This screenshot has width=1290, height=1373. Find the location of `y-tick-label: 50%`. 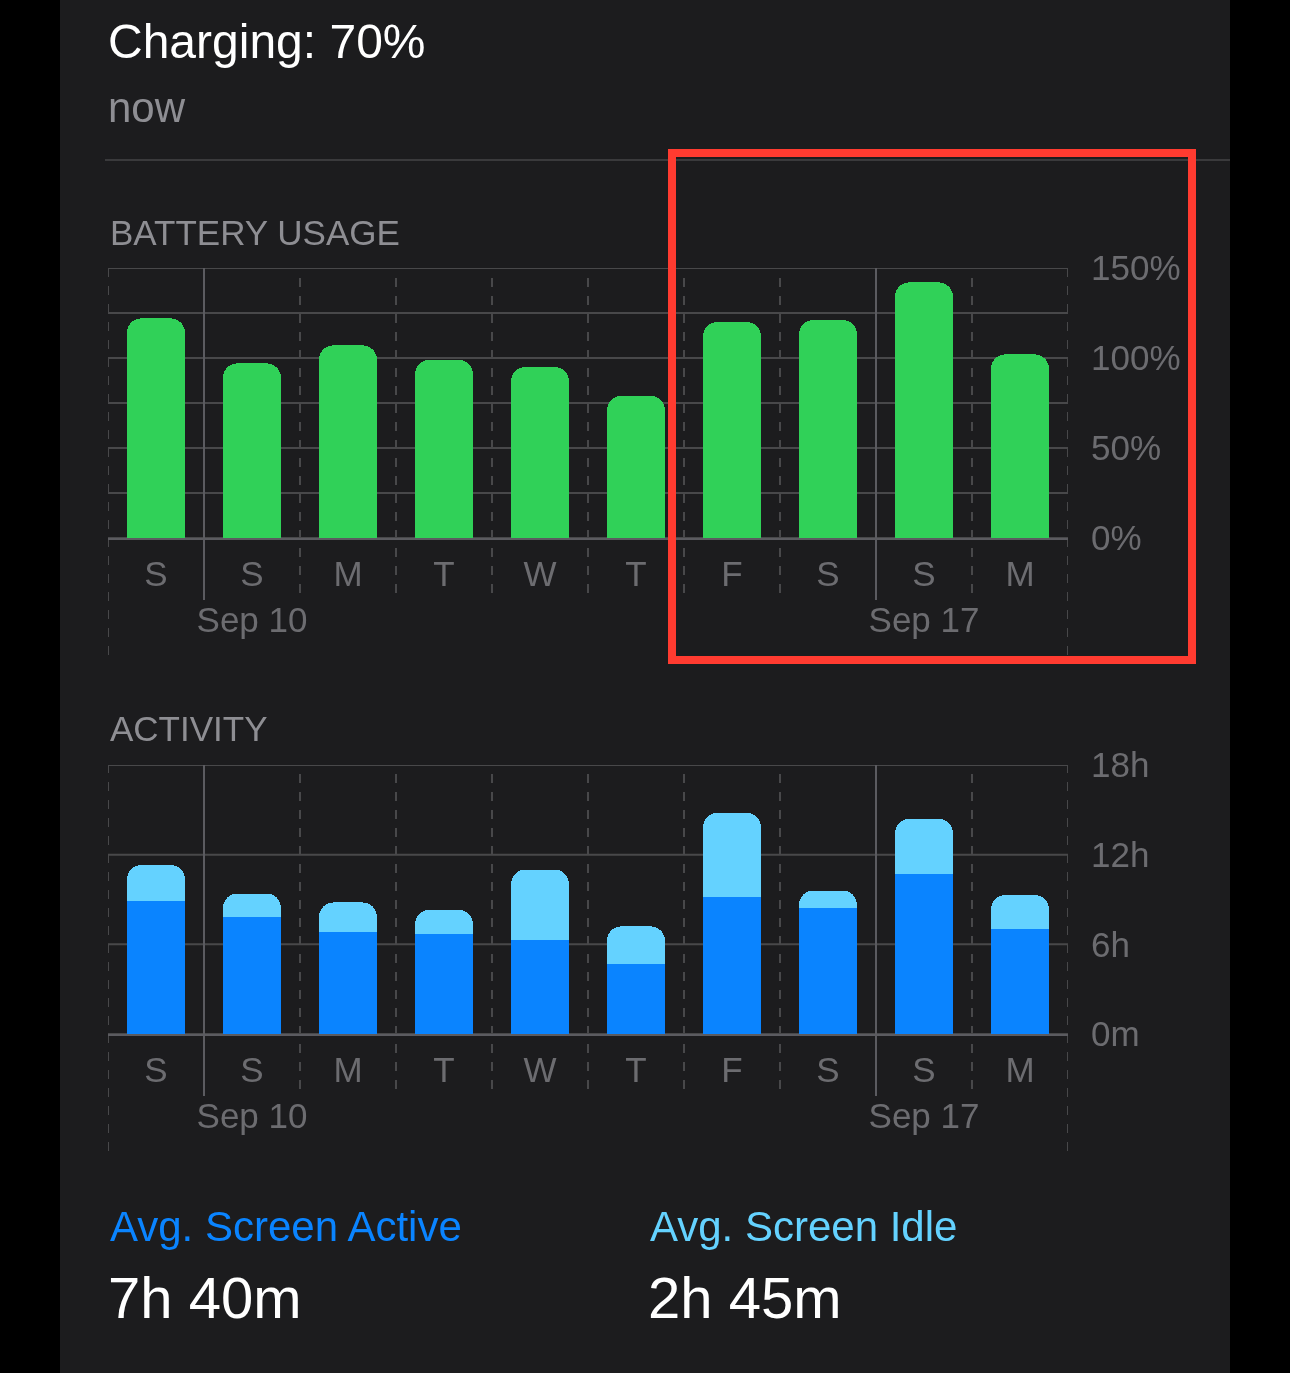

y-tick-label: 50% is located at coordinates (1126, 448).